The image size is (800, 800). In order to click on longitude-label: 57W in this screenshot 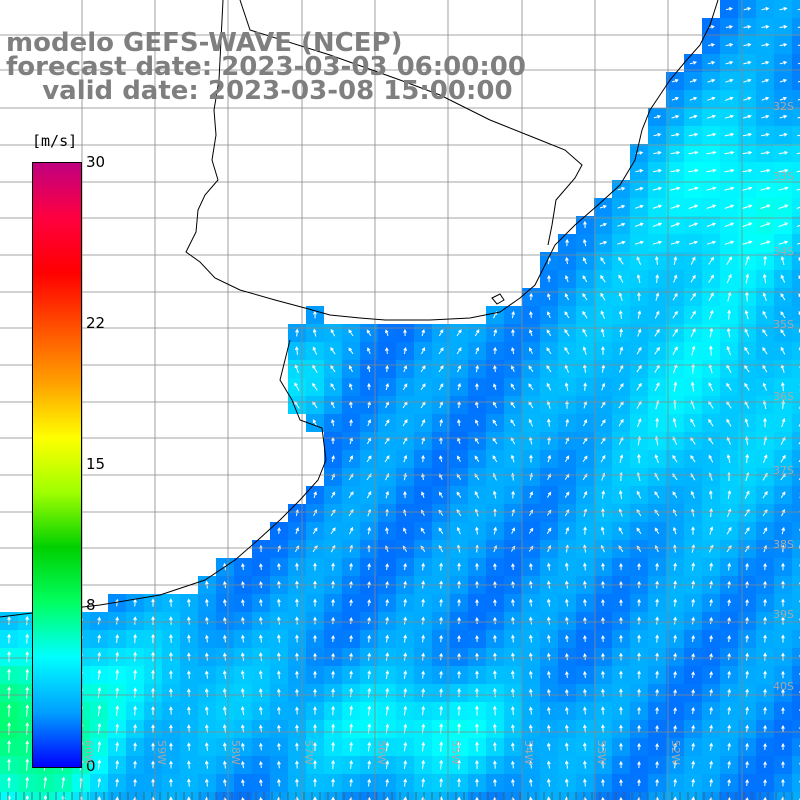, I will do `click(308, 752)`.